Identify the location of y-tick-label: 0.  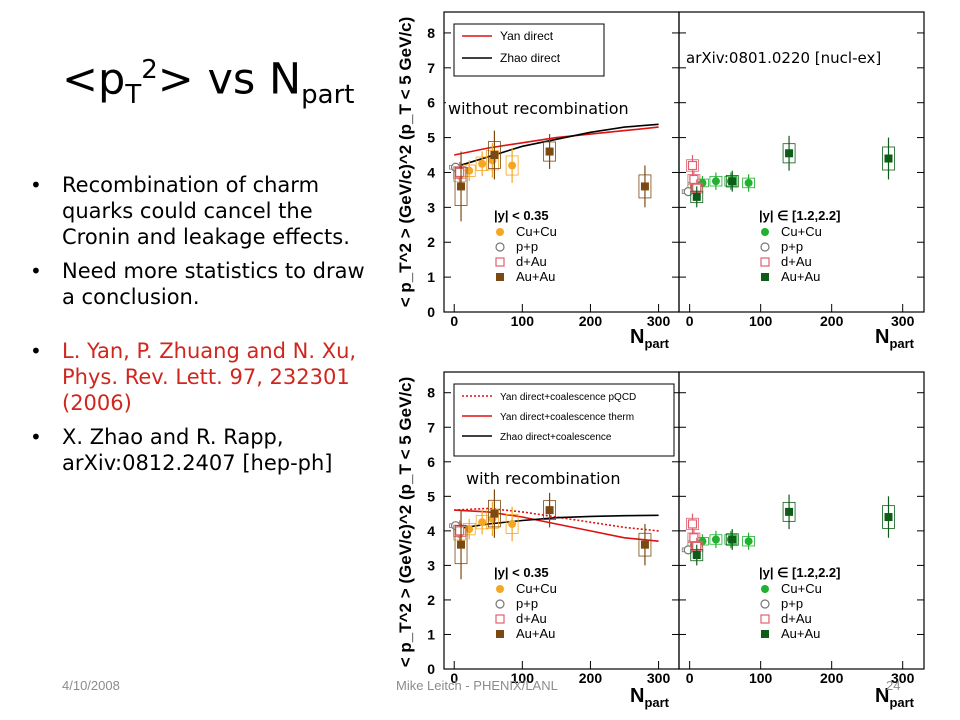
(431, 669).